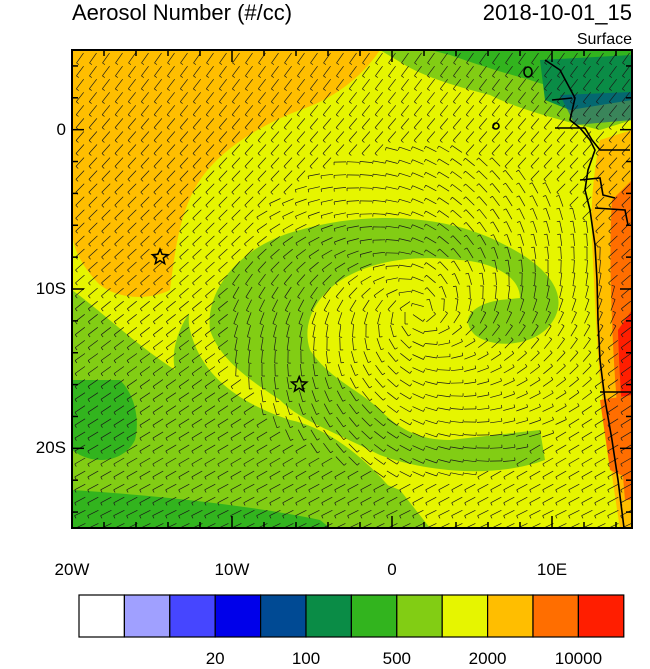 The width and height of the screenshot is (650, 669). I want to click on colorbar-tick-label: 2000, so click(488, 659).